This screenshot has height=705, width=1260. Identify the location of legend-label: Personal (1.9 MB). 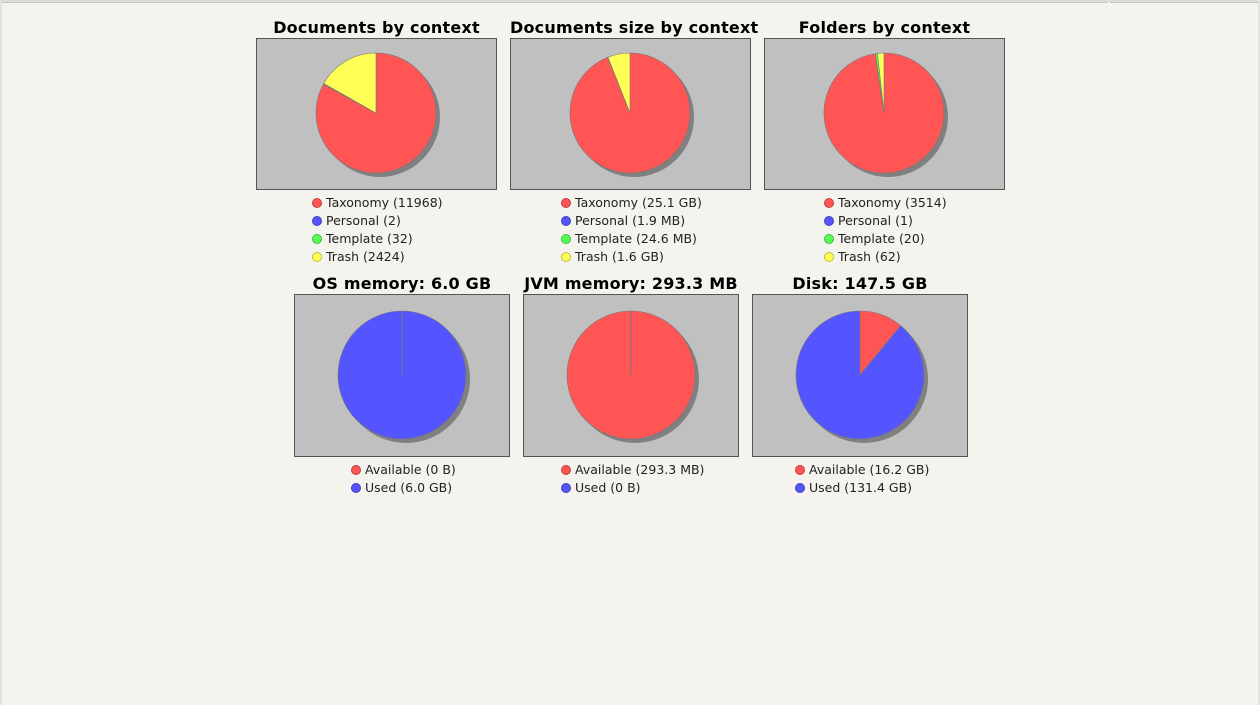
(630, 220).